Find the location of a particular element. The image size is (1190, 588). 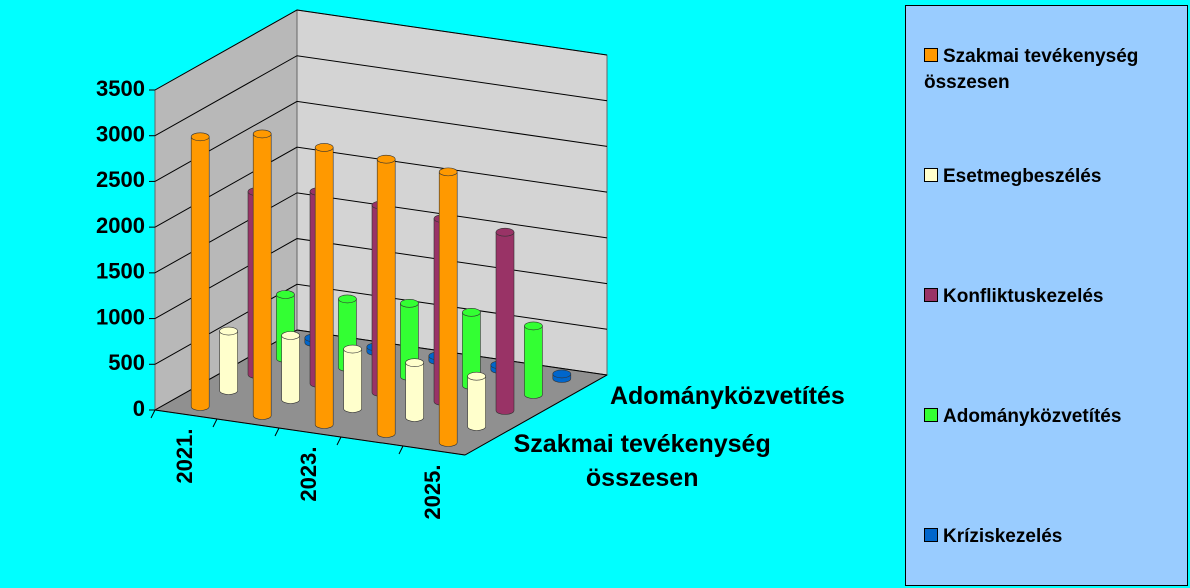

depth-tick-label: Adományközvetítés is located at coordinates (727, 396).